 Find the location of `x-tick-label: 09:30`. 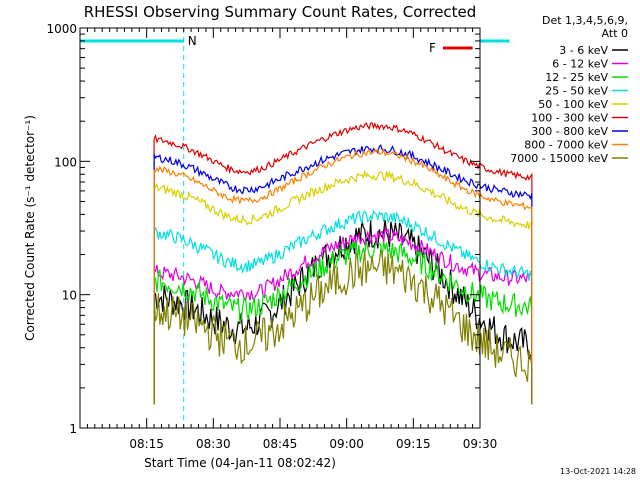

x-tick-label: 09:30 is located at coordinates (480, 444).